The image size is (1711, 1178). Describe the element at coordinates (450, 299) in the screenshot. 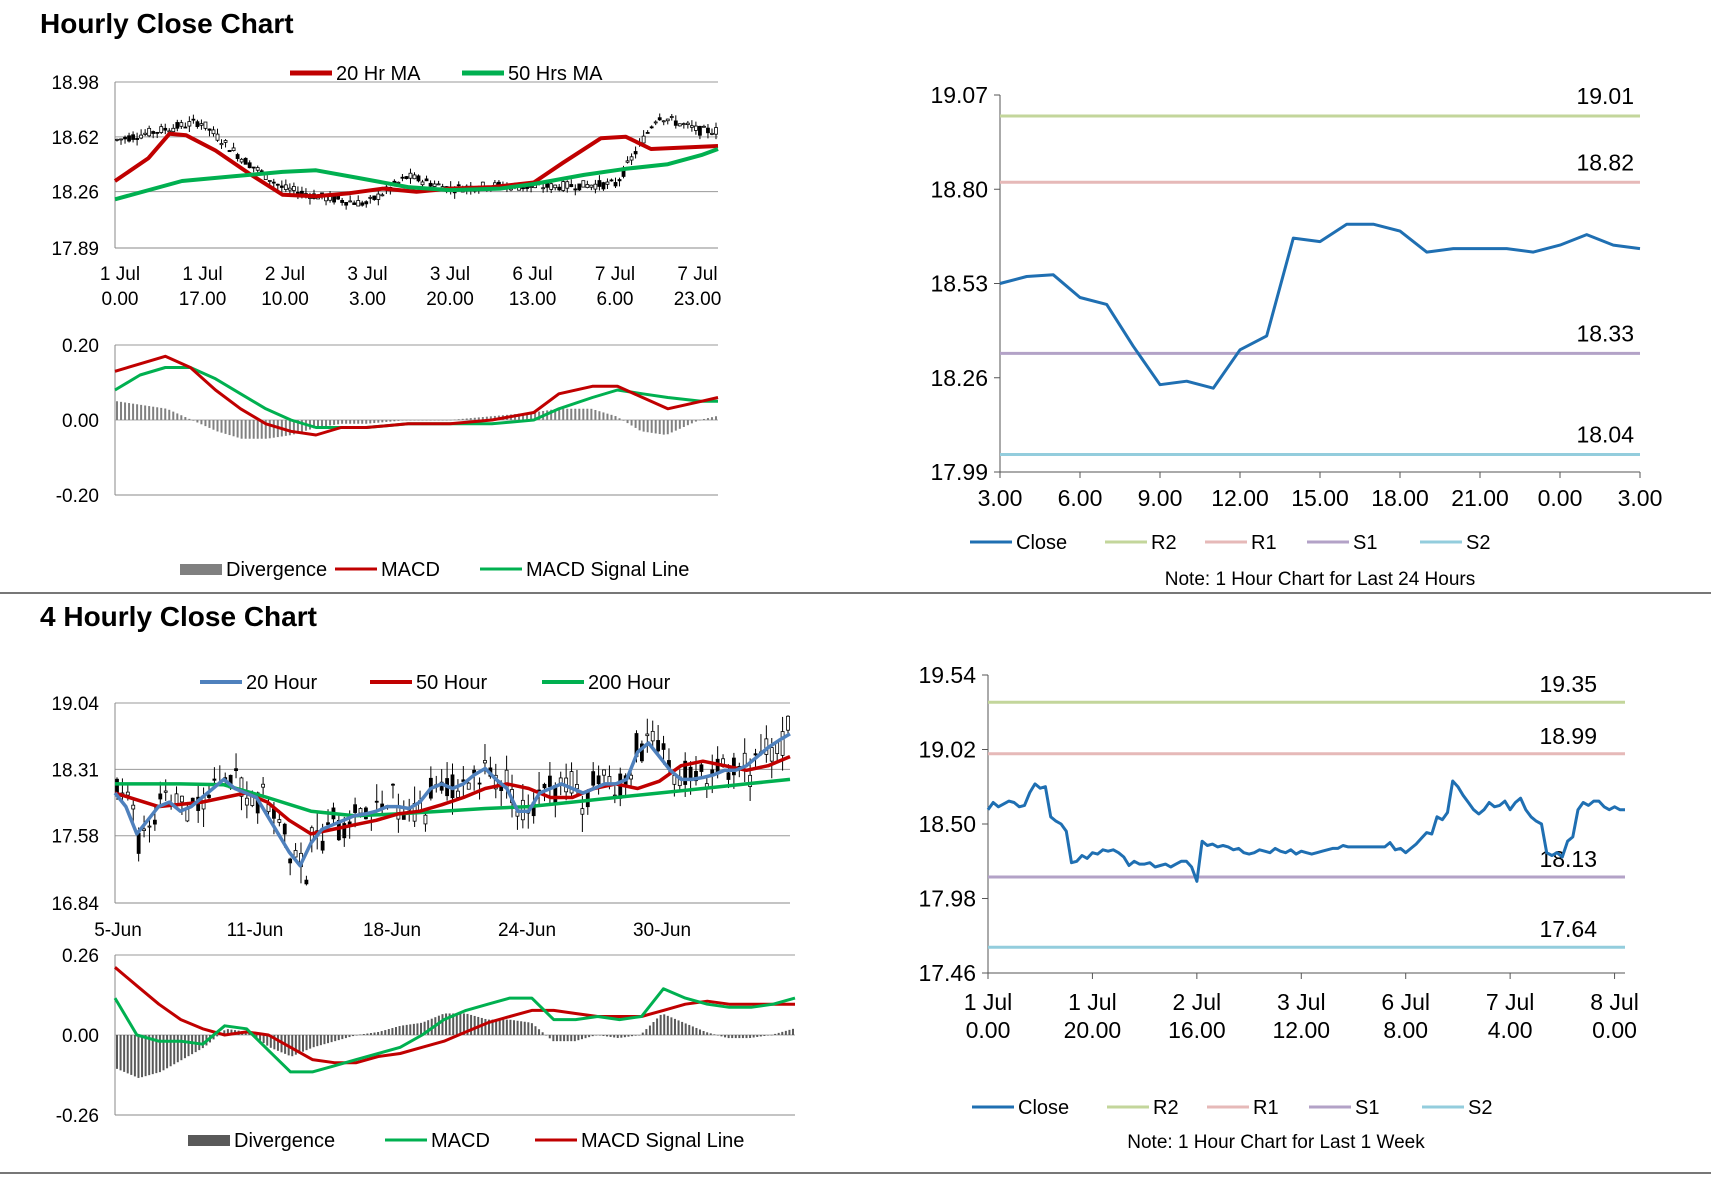

I see `x-tick-label: 20.00` at that location.